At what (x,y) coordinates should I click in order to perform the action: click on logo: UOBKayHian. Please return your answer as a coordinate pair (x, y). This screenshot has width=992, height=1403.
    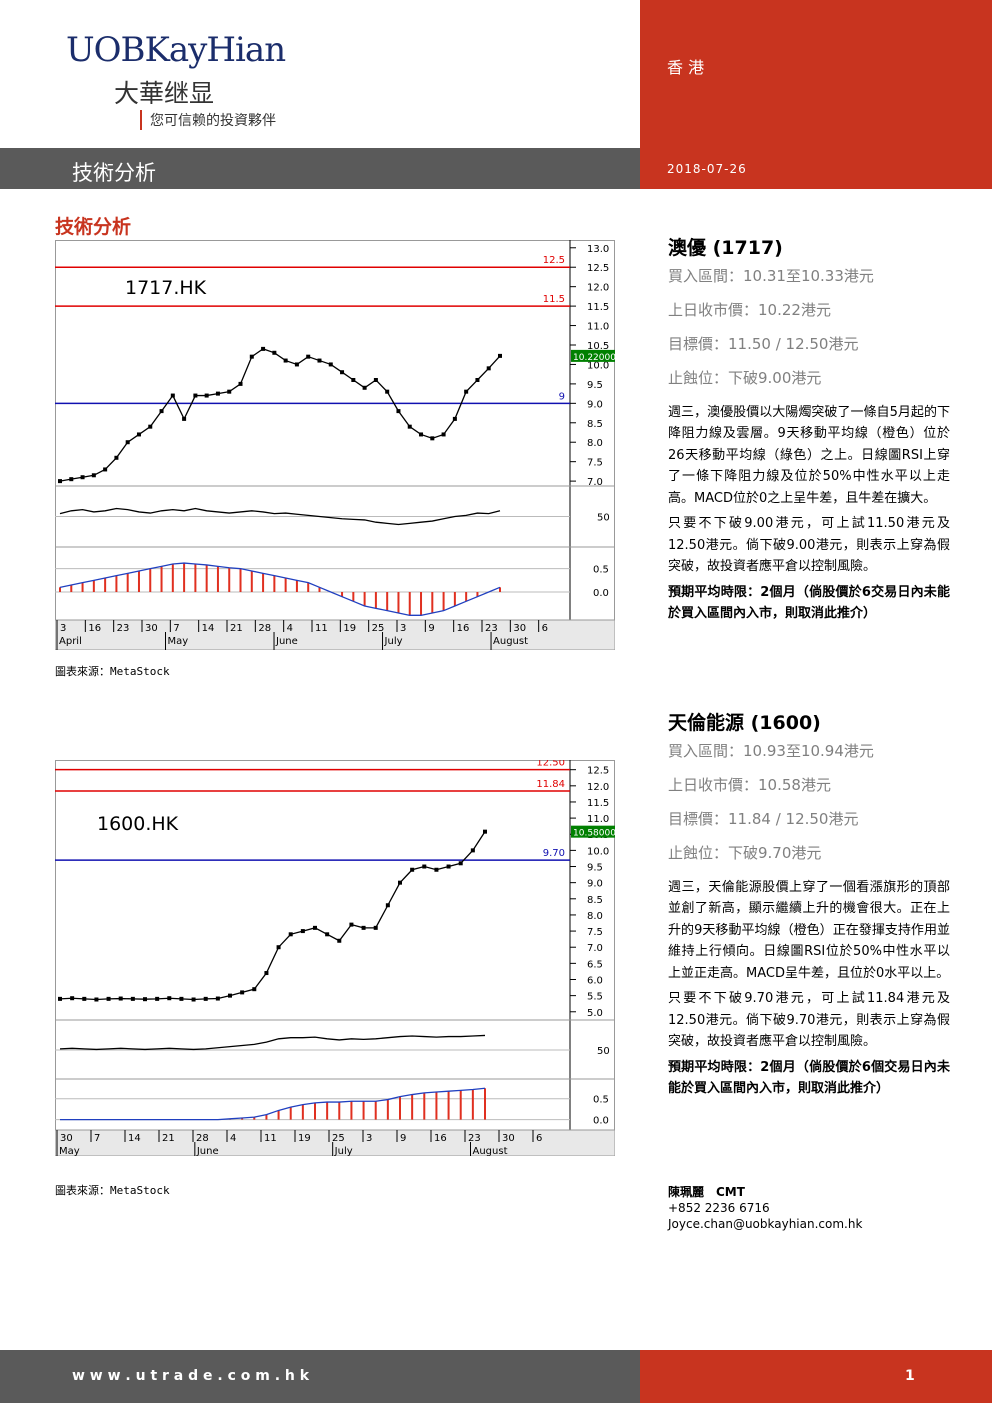
    Looking at the image, I should click on (176, 50).